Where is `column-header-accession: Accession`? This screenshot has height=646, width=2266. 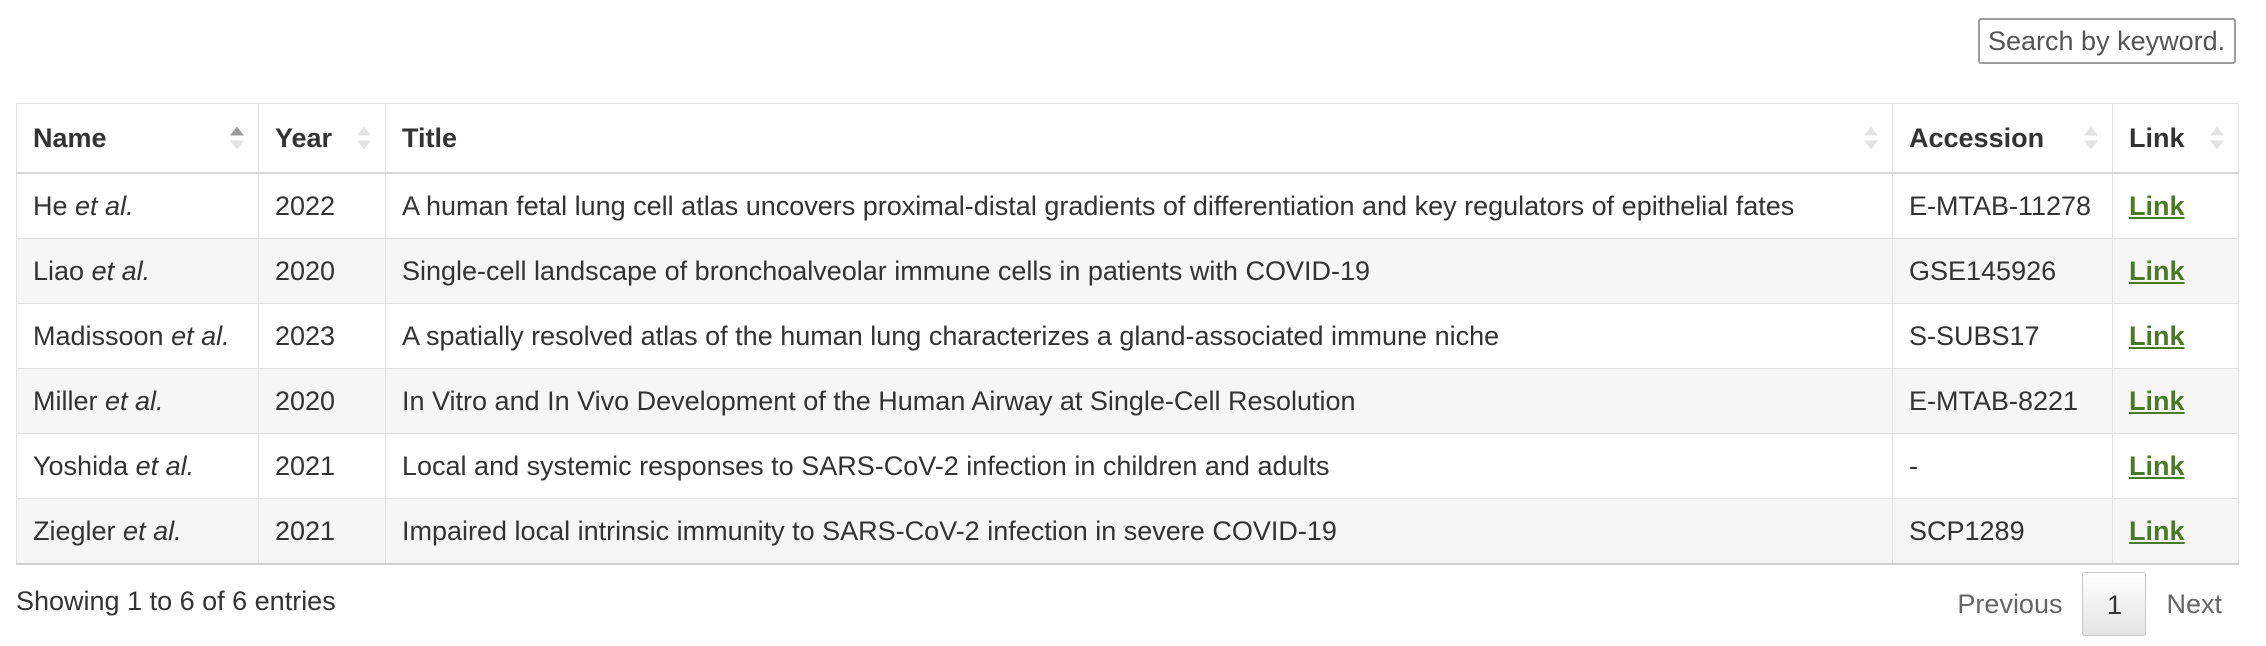 column-header-accession: Accession is located at coordinates (2002, 138).